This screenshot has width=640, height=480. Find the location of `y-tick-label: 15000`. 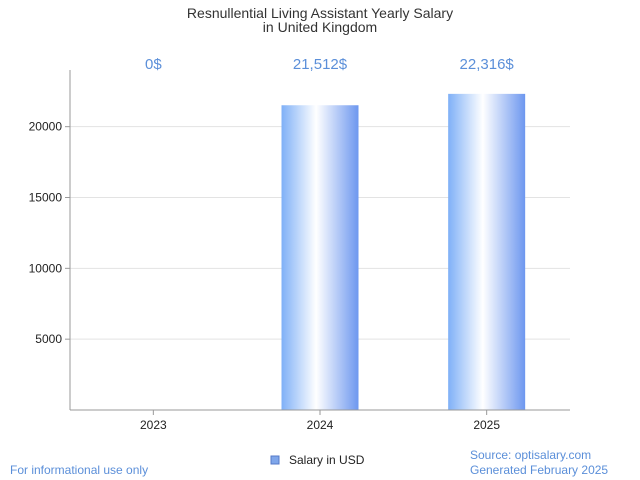

y-tick-label: 15000 is located at coordinates (46, 198).